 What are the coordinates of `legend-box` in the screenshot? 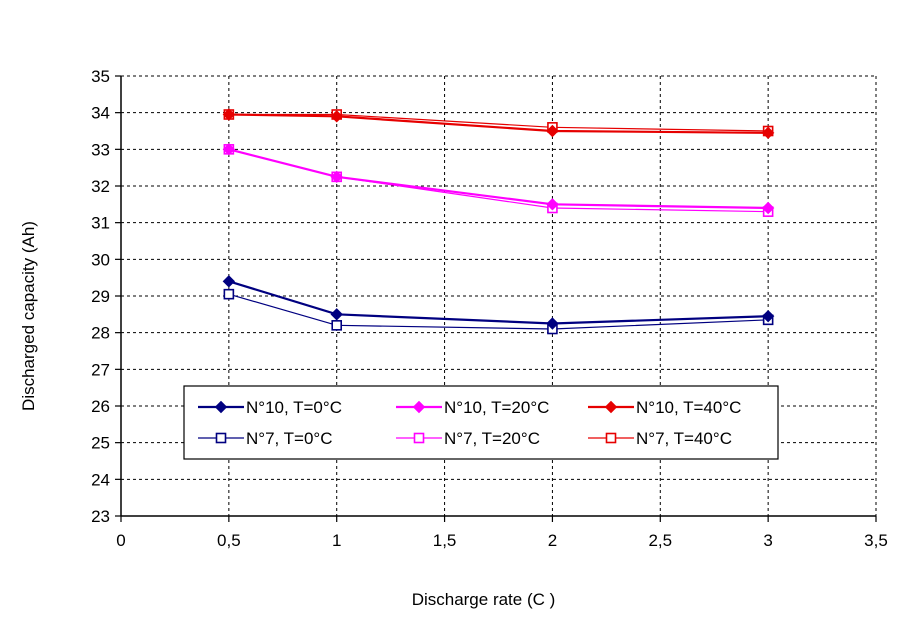 It's located at (481, 422).